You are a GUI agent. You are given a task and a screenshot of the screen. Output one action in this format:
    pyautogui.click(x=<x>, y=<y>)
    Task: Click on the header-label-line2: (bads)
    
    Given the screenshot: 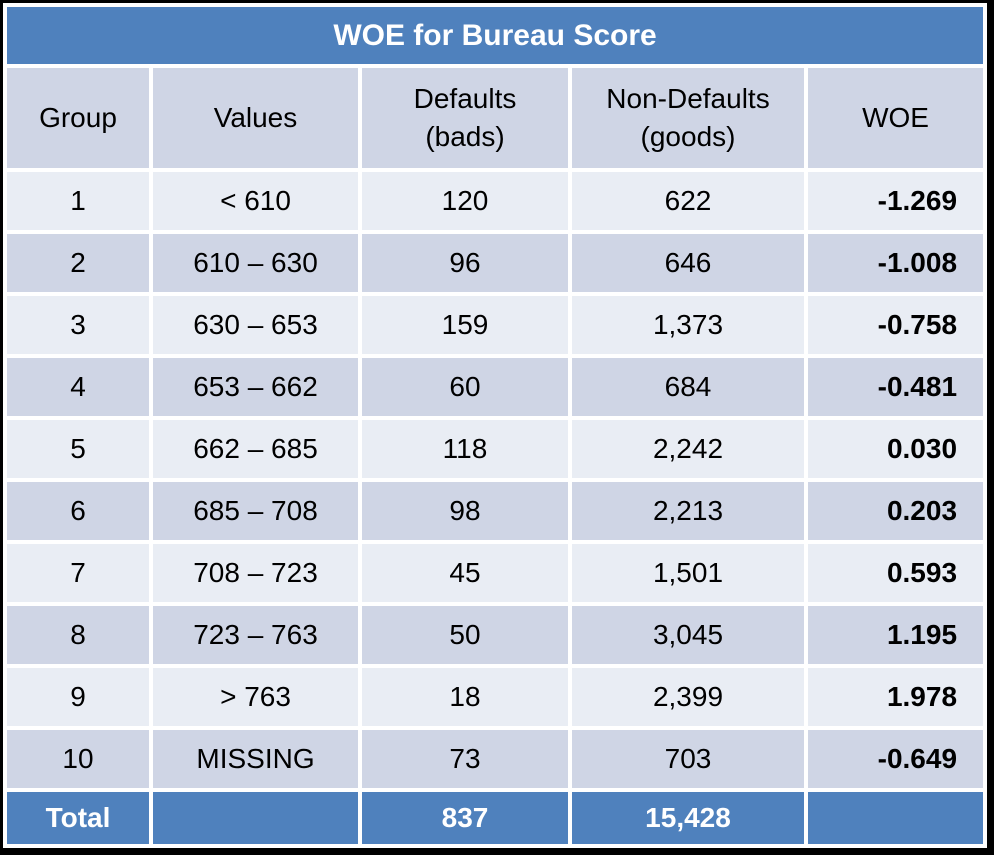 What is the action you would take?
    pyautogui.click(x=465, y=136)
    